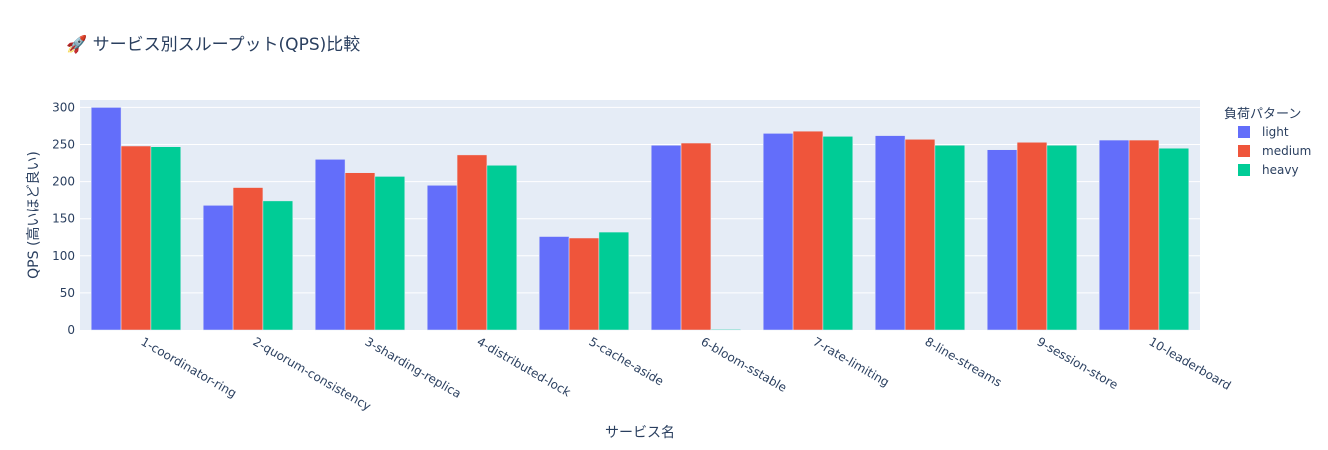 Image resolution: width=1328 pixels, height=450 pixels. Describe the element at coordinates (213, 44) in the screenshot. I see `chart-title: 🚀 サービス別スループット(QPS)比較` at that location.